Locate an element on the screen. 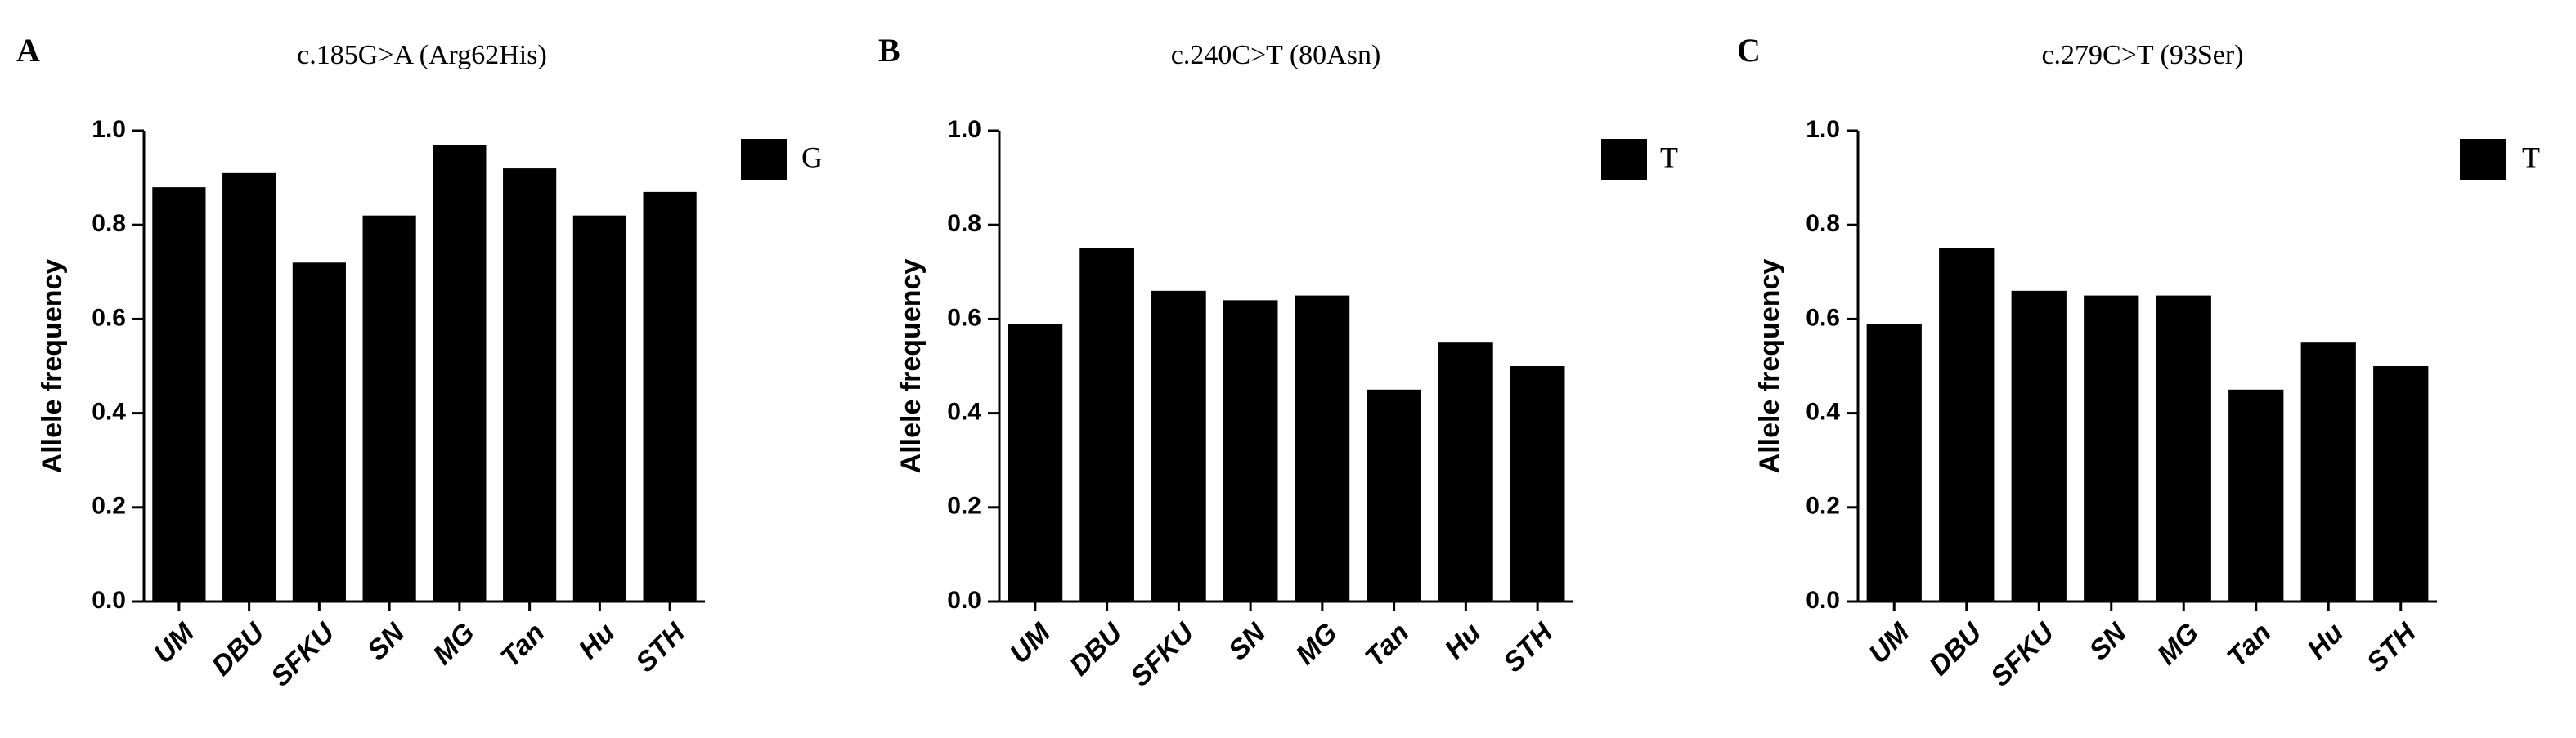 The image size is (2576, 738). chart-title: c.279C>T (93Ser) is located at coordinates (2142, 55).